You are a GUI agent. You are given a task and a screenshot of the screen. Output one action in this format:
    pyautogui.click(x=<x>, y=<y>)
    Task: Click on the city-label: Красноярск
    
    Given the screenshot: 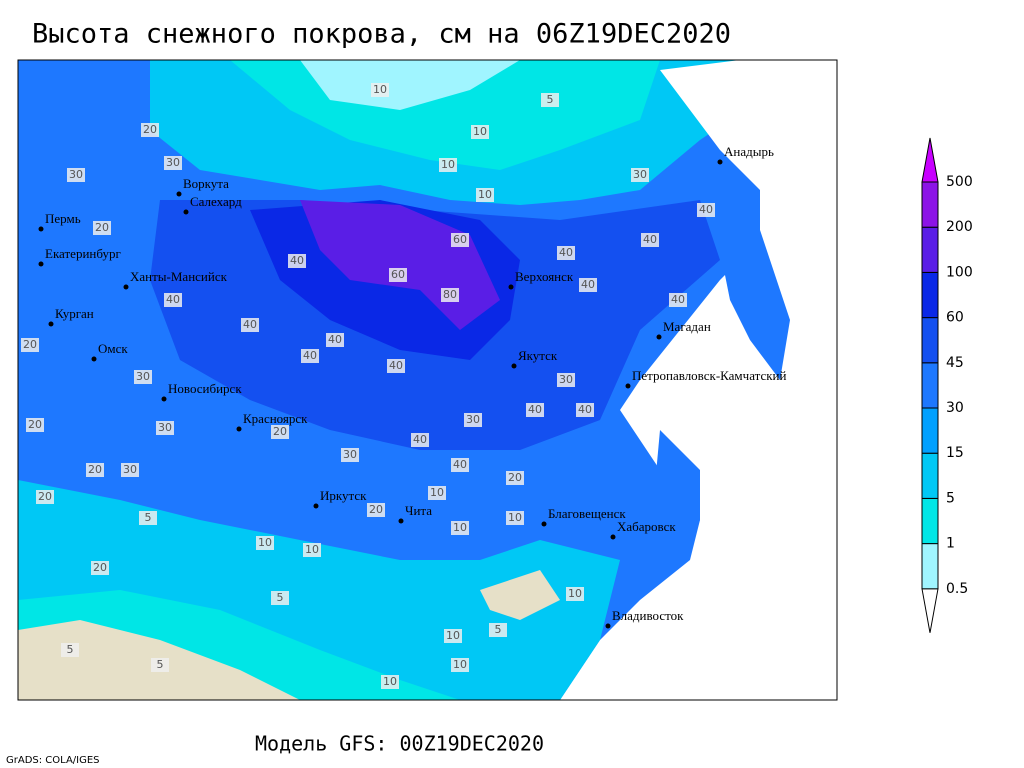 What is the action you would take?
    pyautogui.click(x=275, y=418)
    